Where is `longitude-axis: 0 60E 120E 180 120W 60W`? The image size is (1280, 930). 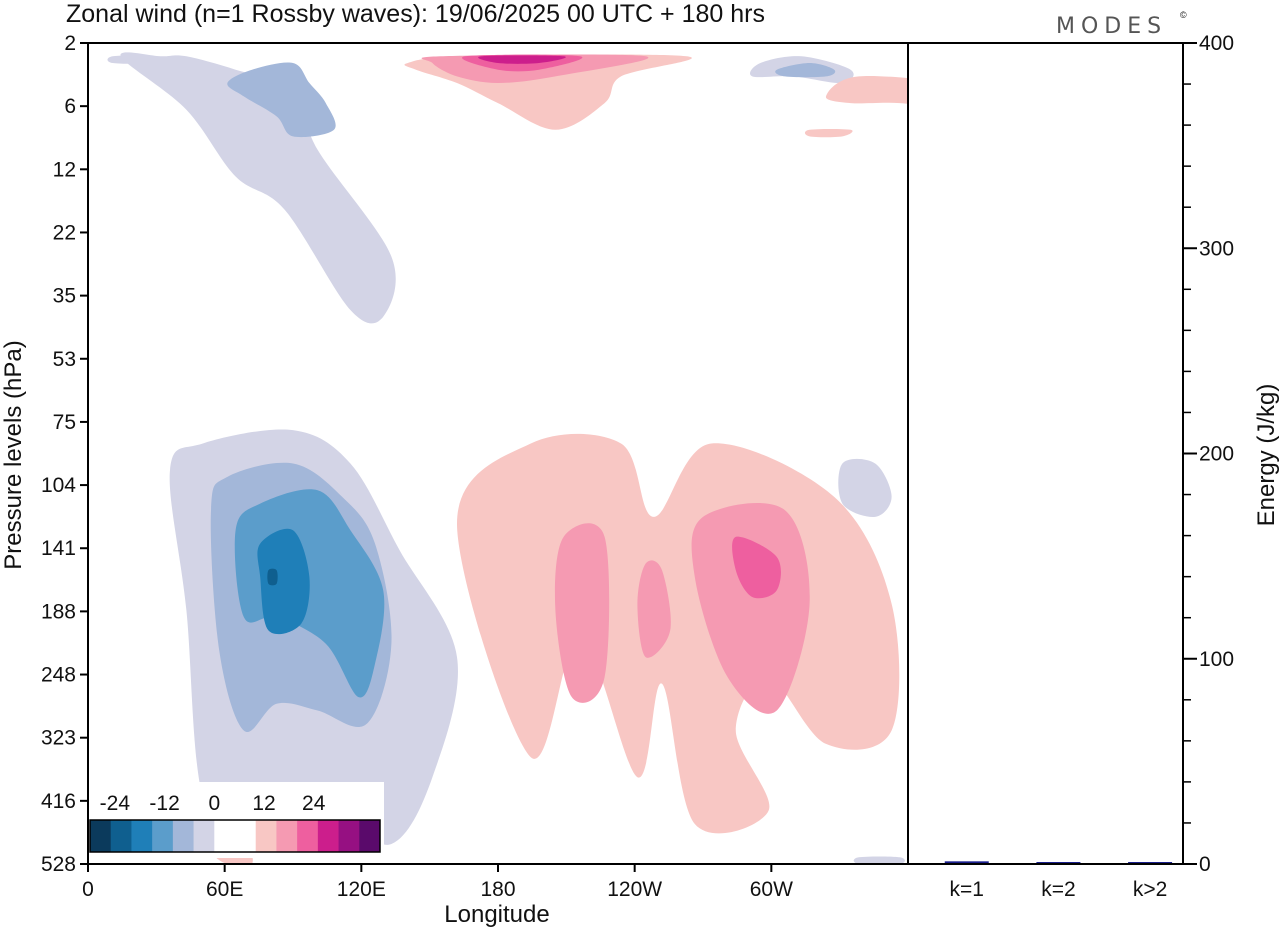 longitude-axis: 0 60E 120E 180 120W 60W is located at coordinates (437, 882).